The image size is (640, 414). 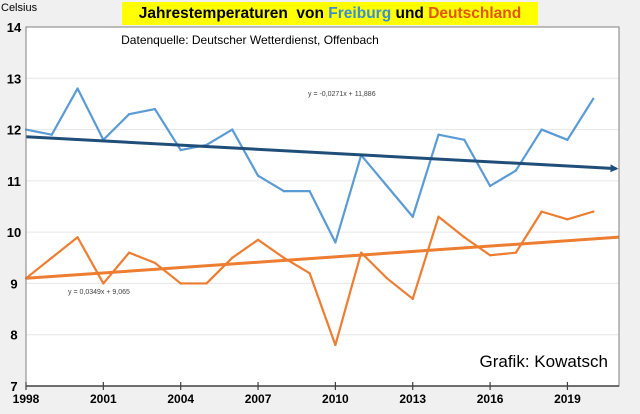 I want to click on x-tick-label: 2010, so click(x=335, y=399).